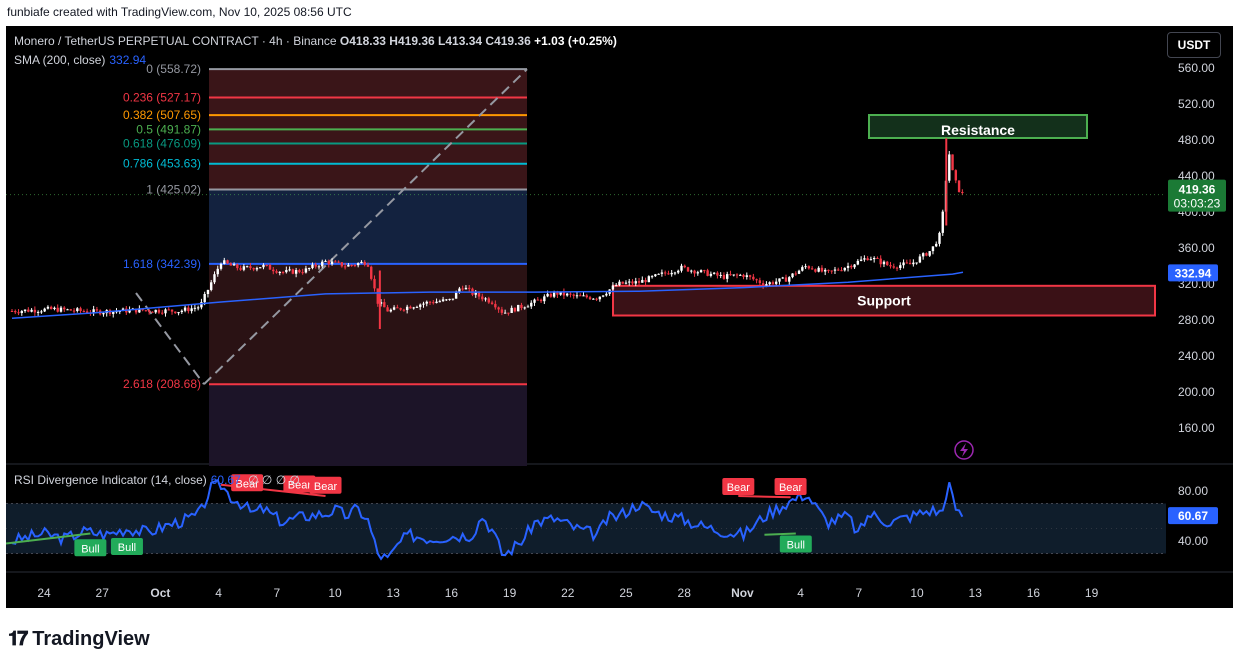 The width and height of the screenshot is (1246, 661). Describe the element at coordinates (1194, 45) in the screenshot. I see `currency-button: USDT` at that location.